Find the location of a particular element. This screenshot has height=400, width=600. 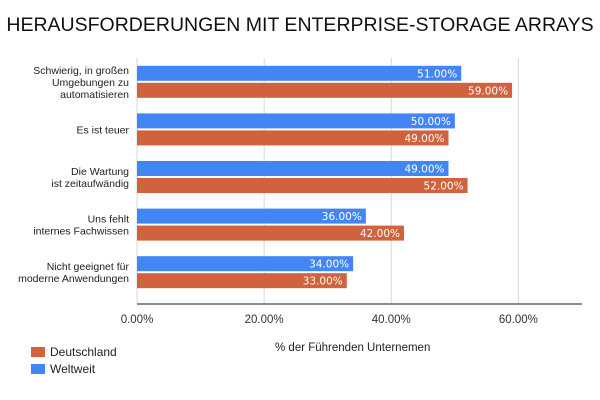

bar-data-label: 51.00% is located at coordinates (437, 74).